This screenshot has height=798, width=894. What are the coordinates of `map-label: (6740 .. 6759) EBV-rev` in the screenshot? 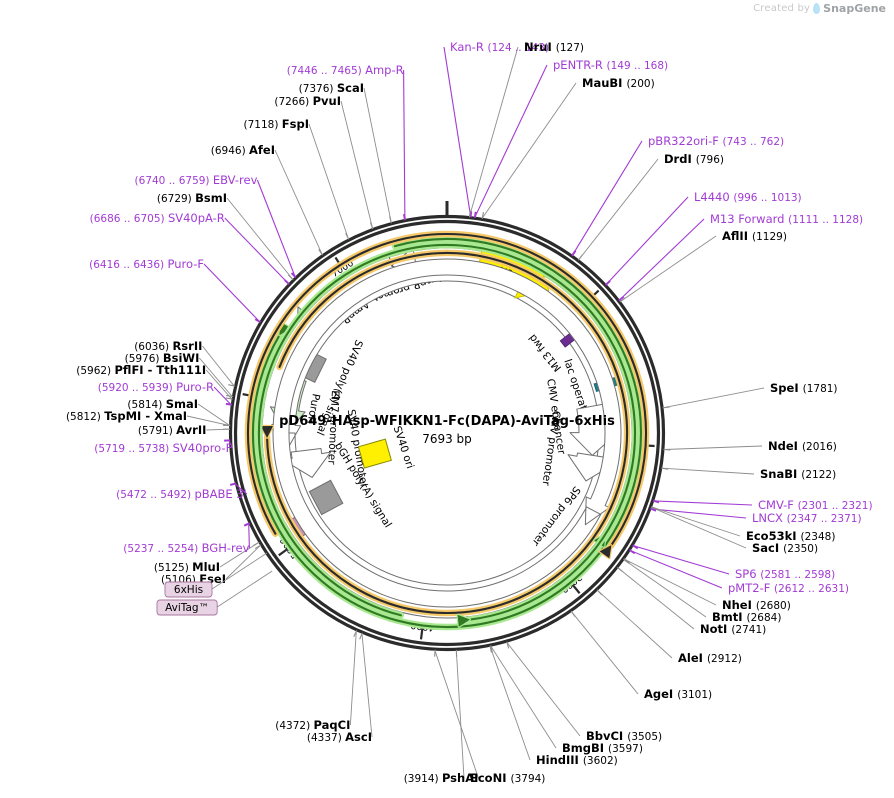 It's located at (196, 180).